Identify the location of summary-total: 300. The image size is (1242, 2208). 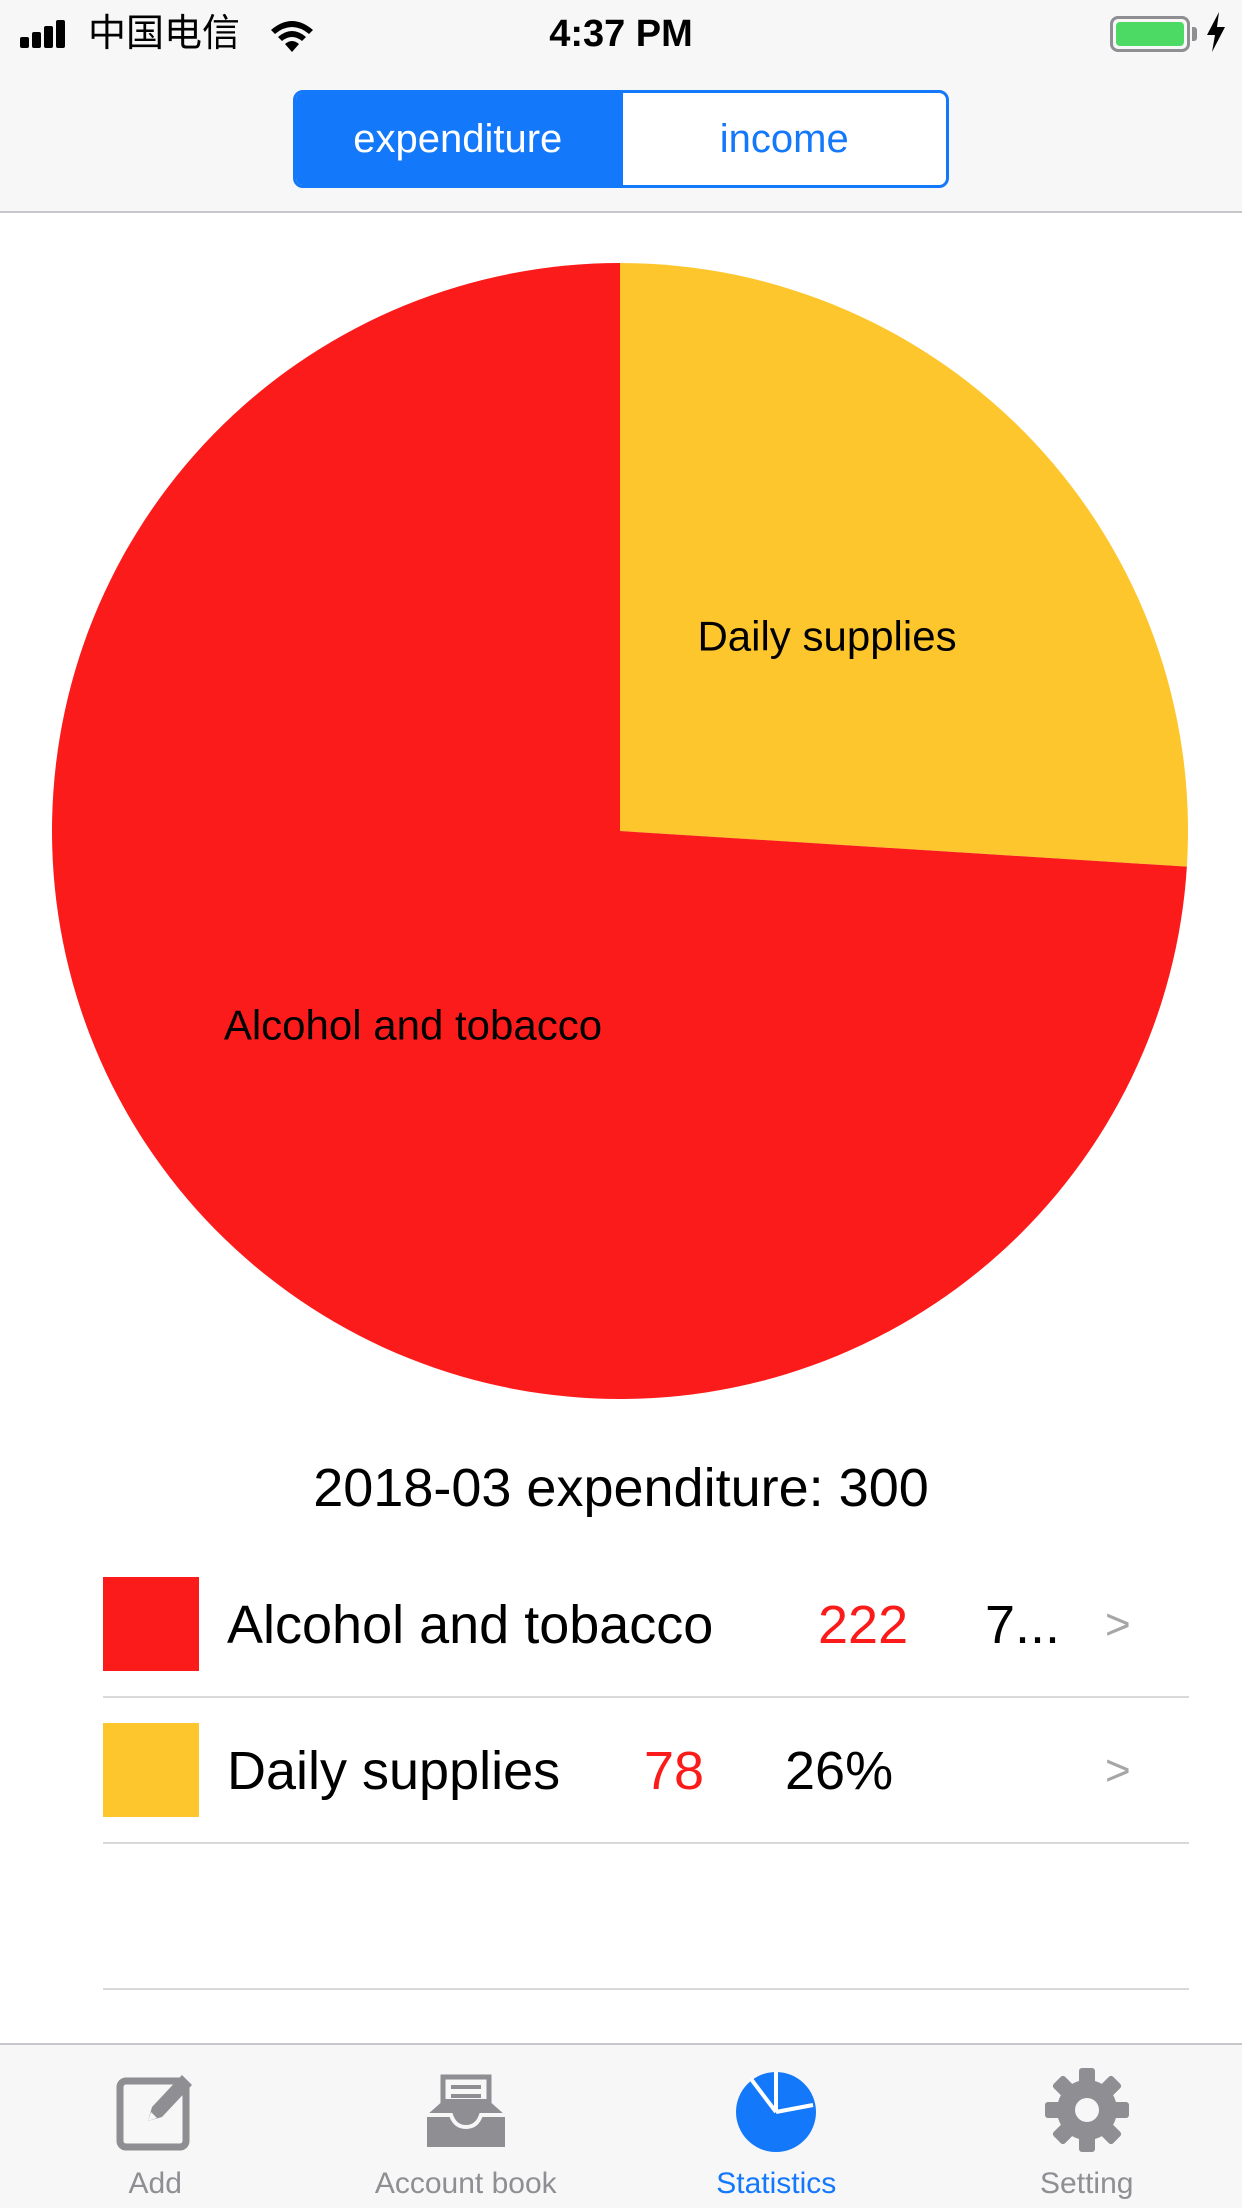
(883, 1488).